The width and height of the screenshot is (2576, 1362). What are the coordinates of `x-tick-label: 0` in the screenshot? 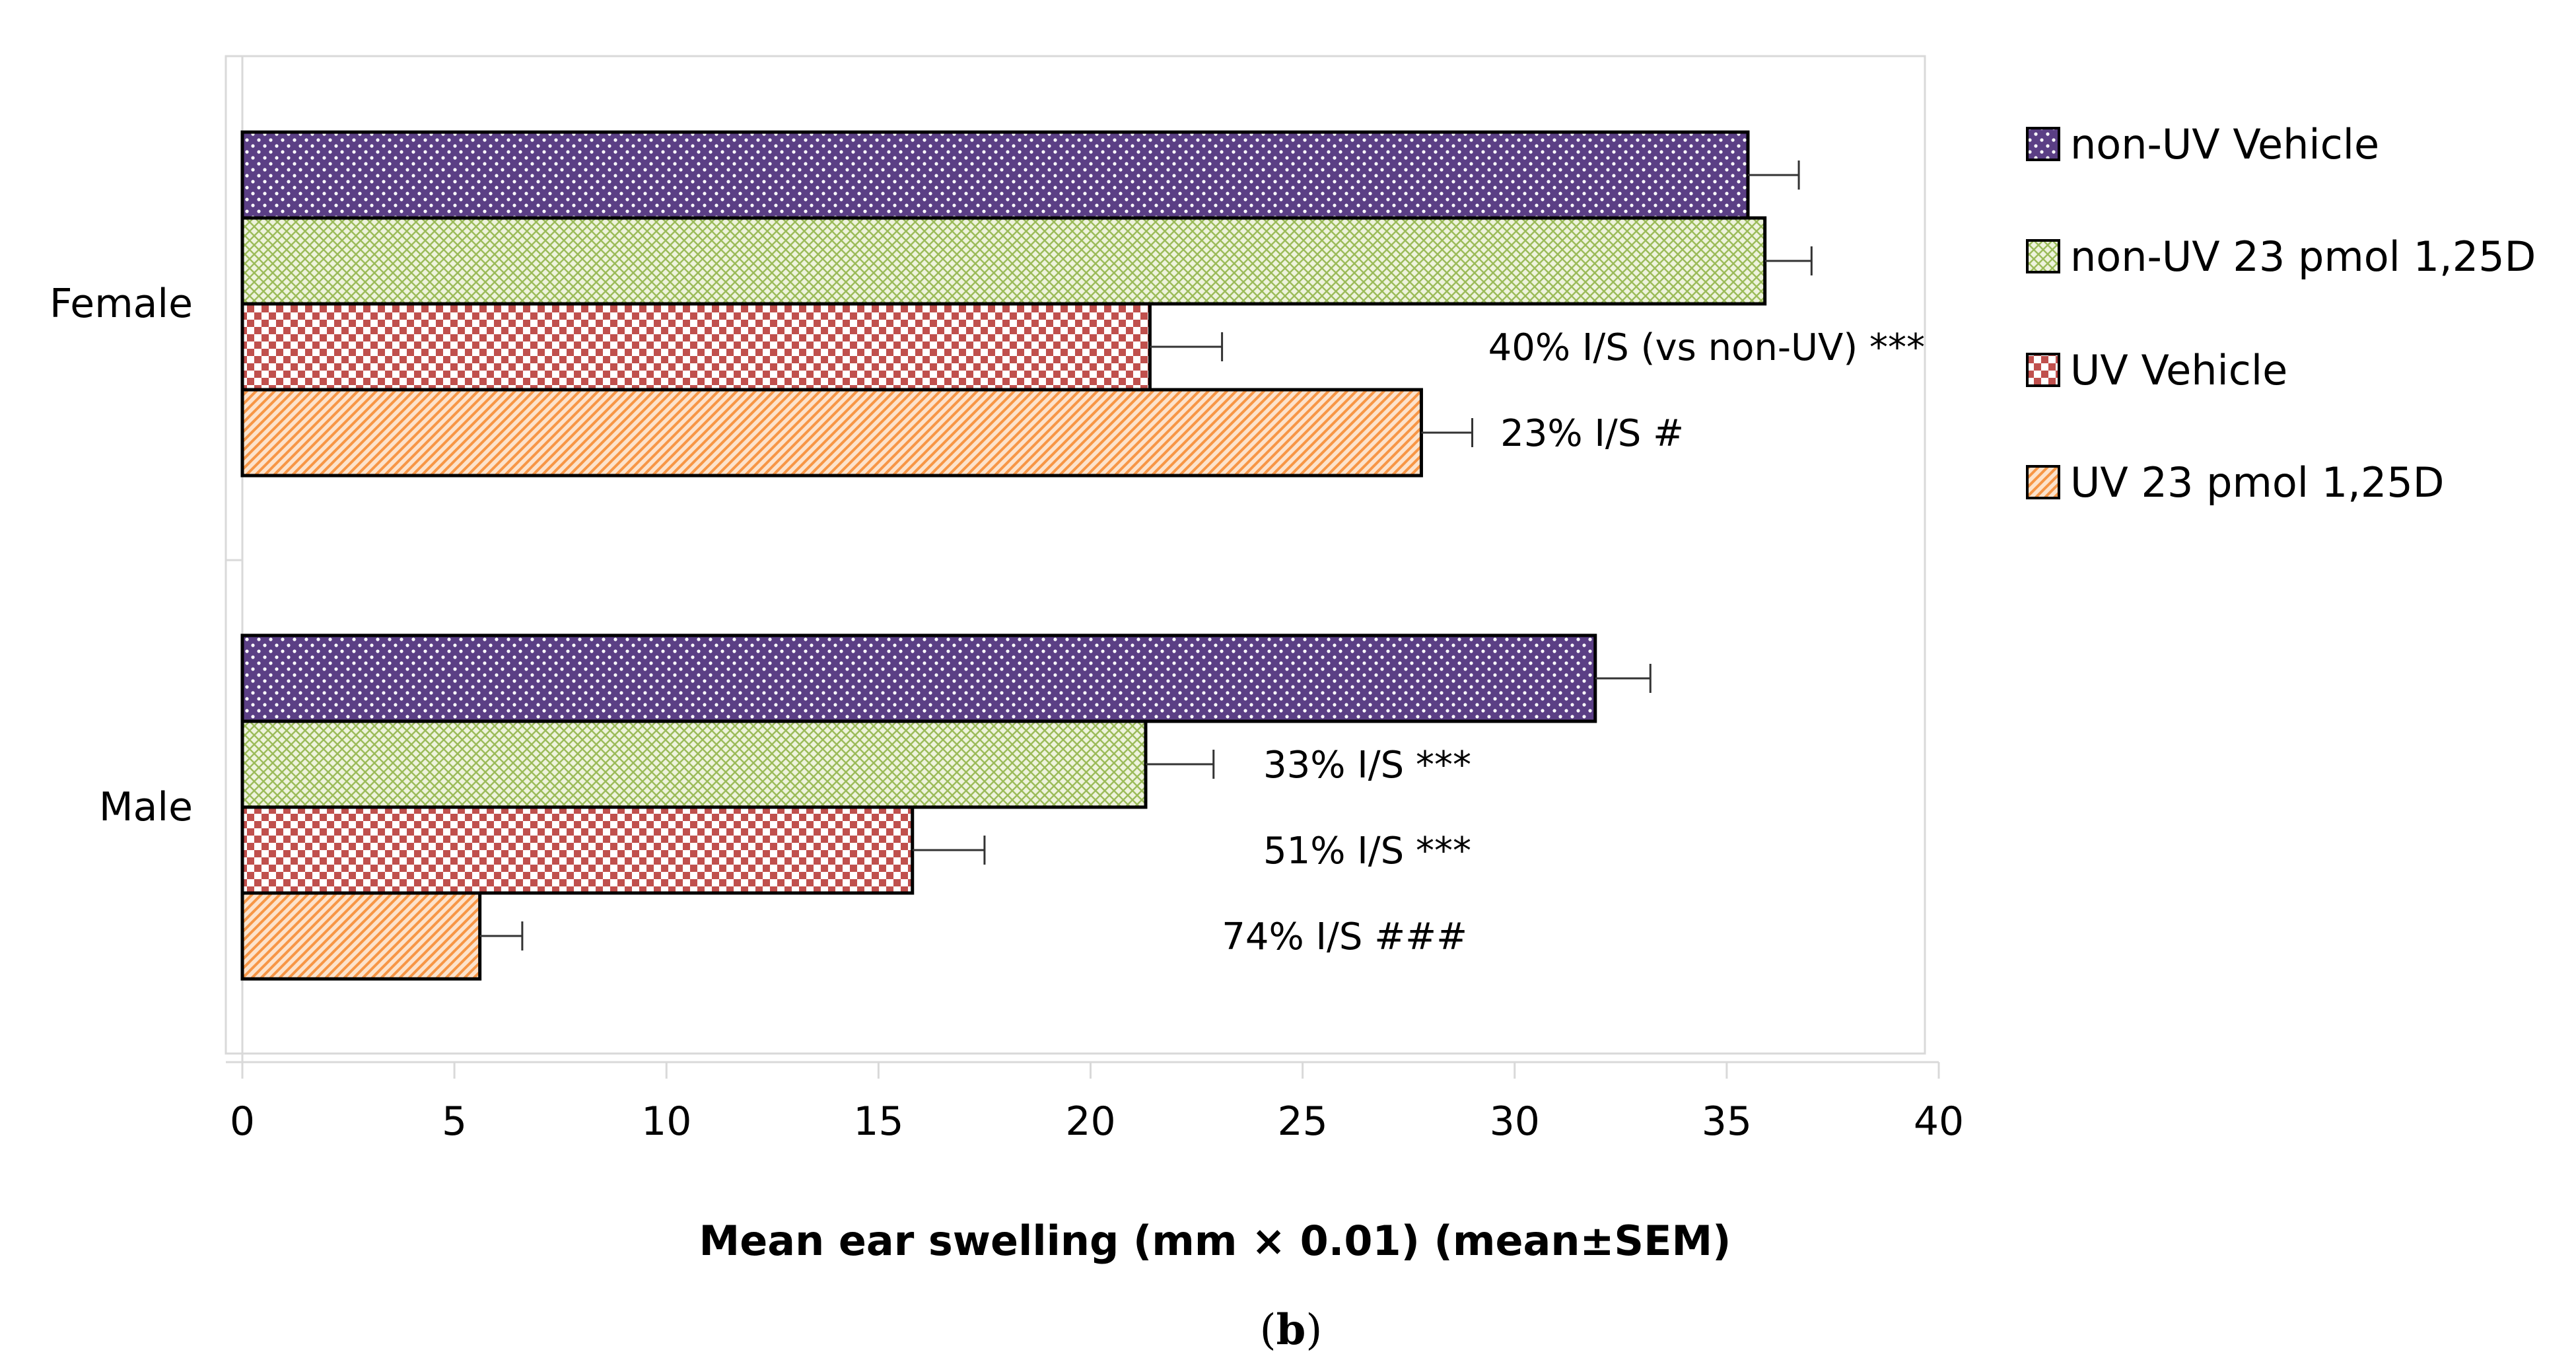 It's located at (243, 1121).